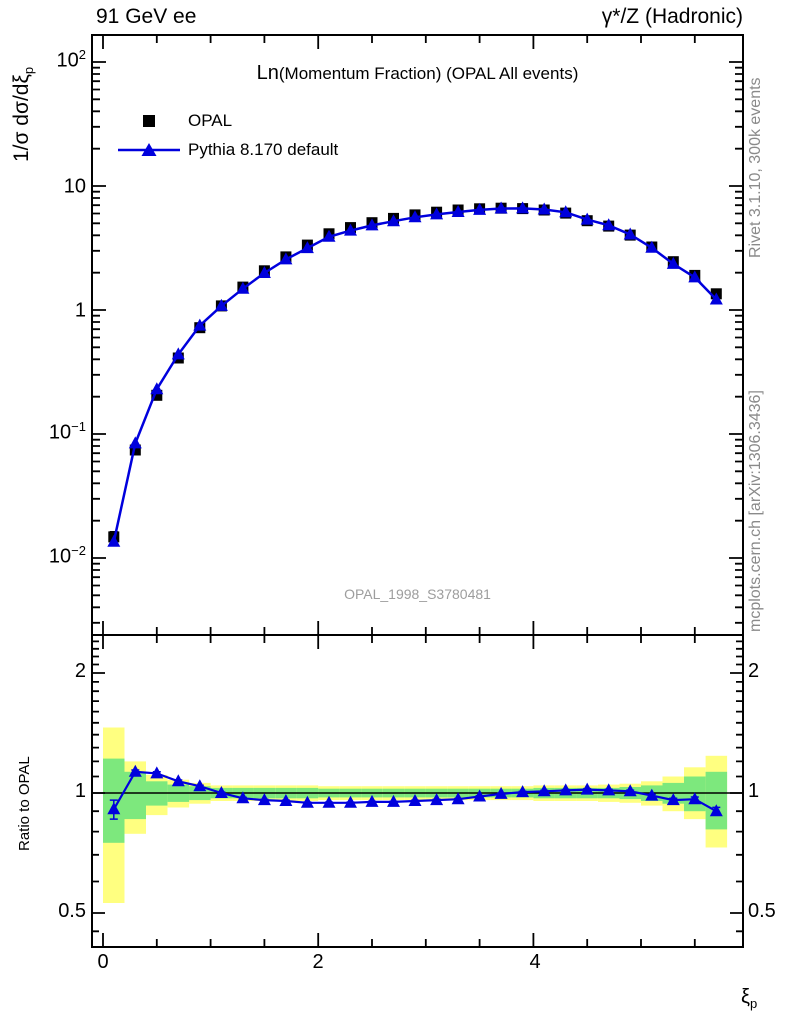 The width and height of the screenshot is (786, 1024). I want to click on y-axis-title: 1/σ dσ/dξp, so click(23, 114).